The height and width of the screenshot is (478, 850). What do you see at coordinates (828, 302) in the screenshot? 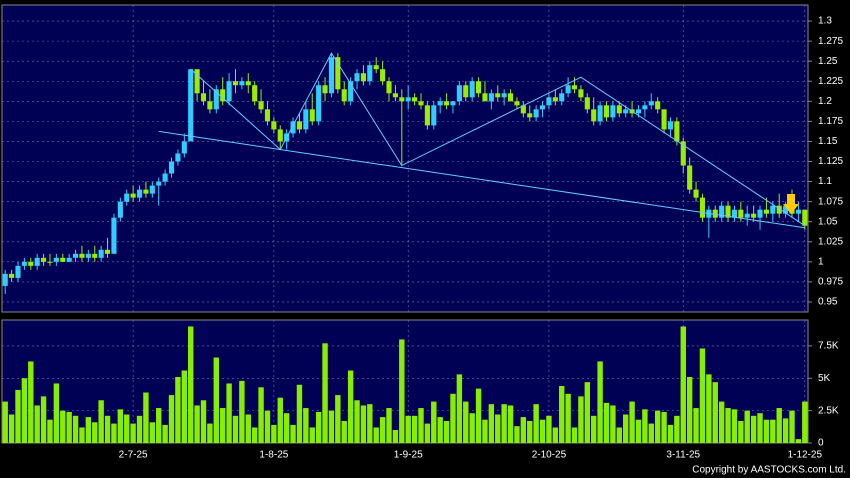
I see `y-tick-label: 0.95` at bounding box center [828, 302].